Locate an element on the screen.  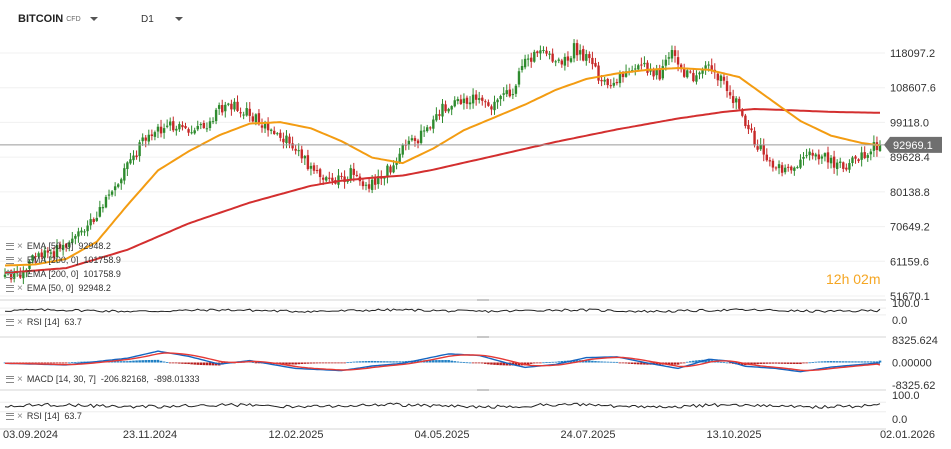
rsi-tick-label: 0.0 is located at coordinates (899, 420).